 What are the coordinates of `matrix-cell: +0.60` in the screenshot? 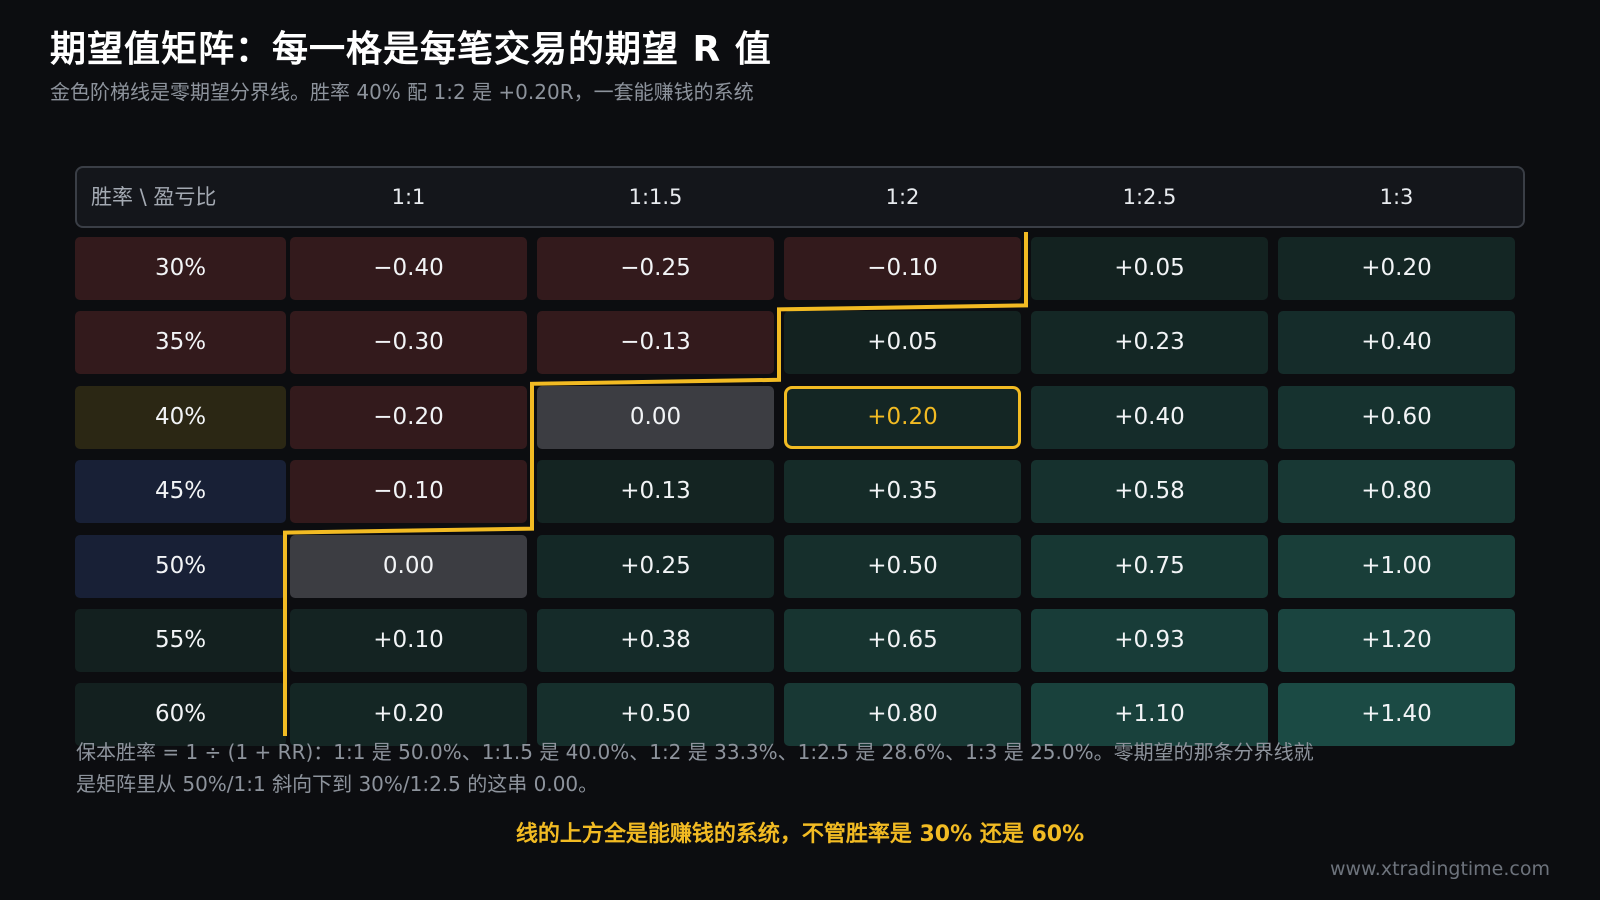 It's located at (1396, 417).